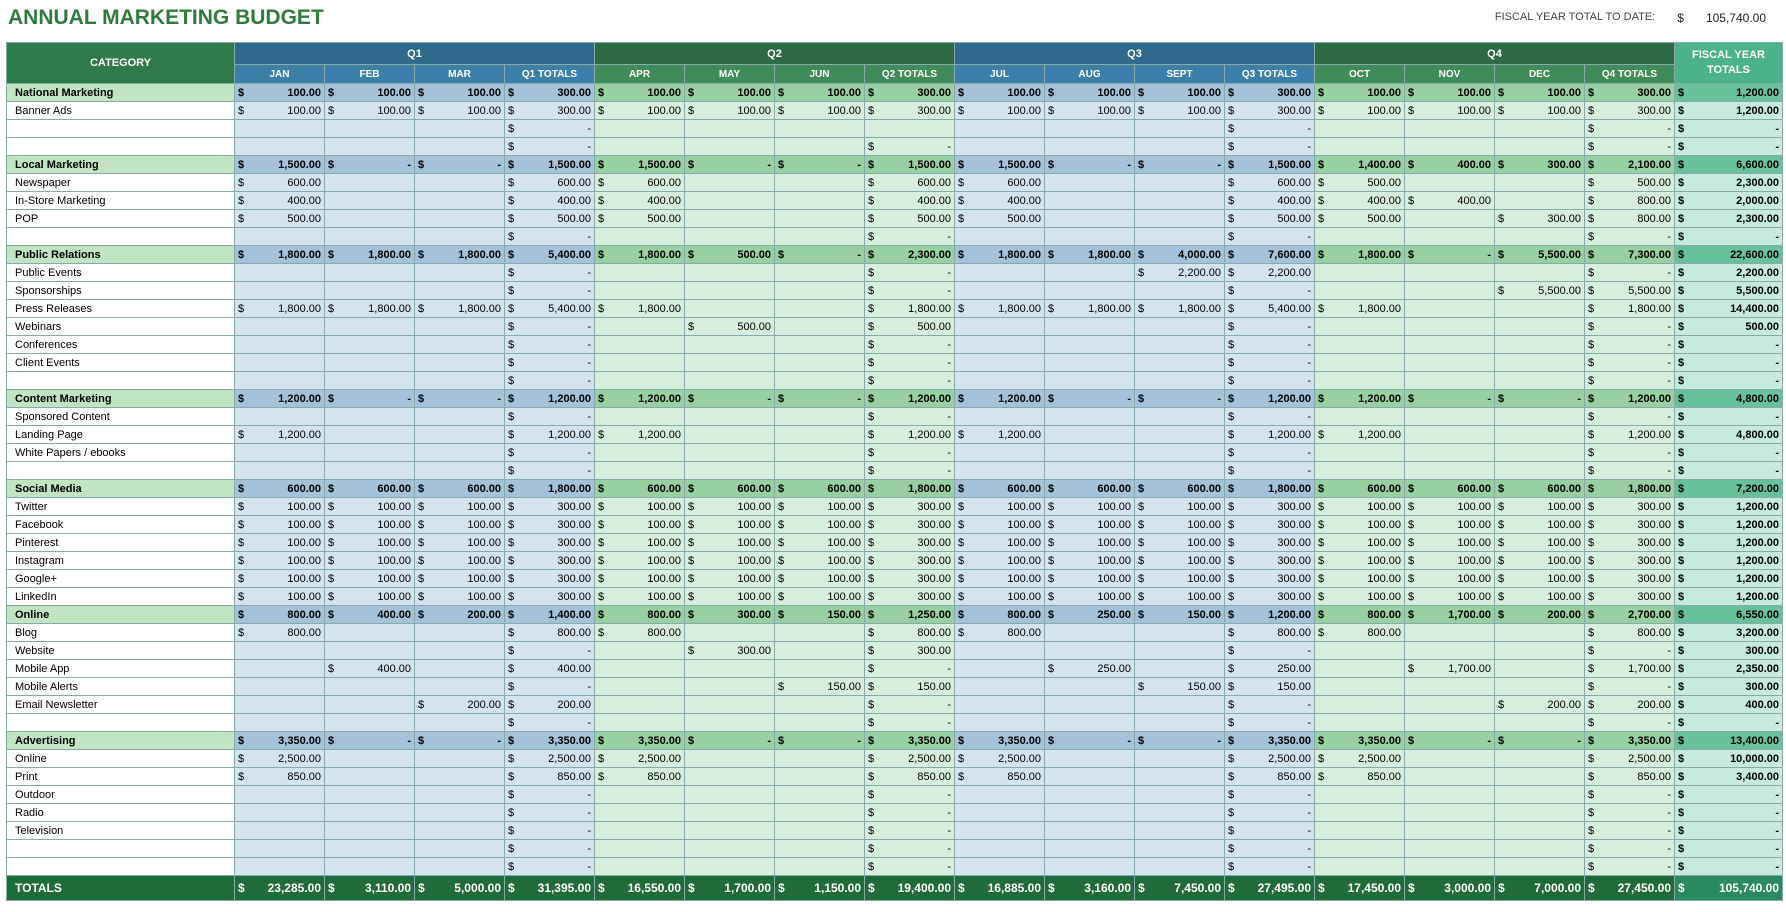  Describe the element at coordinates (1359, 777) in the screenshot. I see `money: $850.00` at that location.